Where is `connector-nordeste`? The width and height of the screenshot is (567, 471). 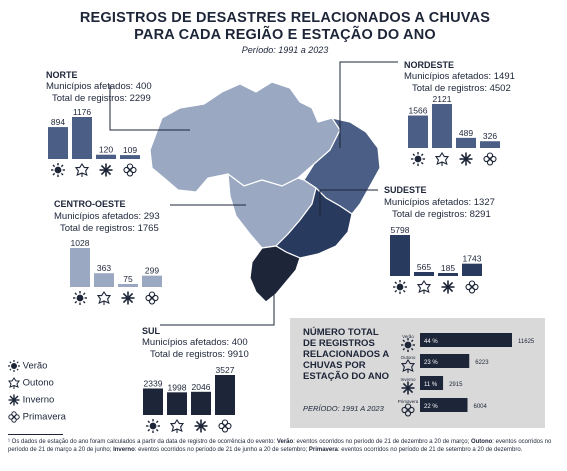
connector-nordeste is located at coordinates (368, 104).